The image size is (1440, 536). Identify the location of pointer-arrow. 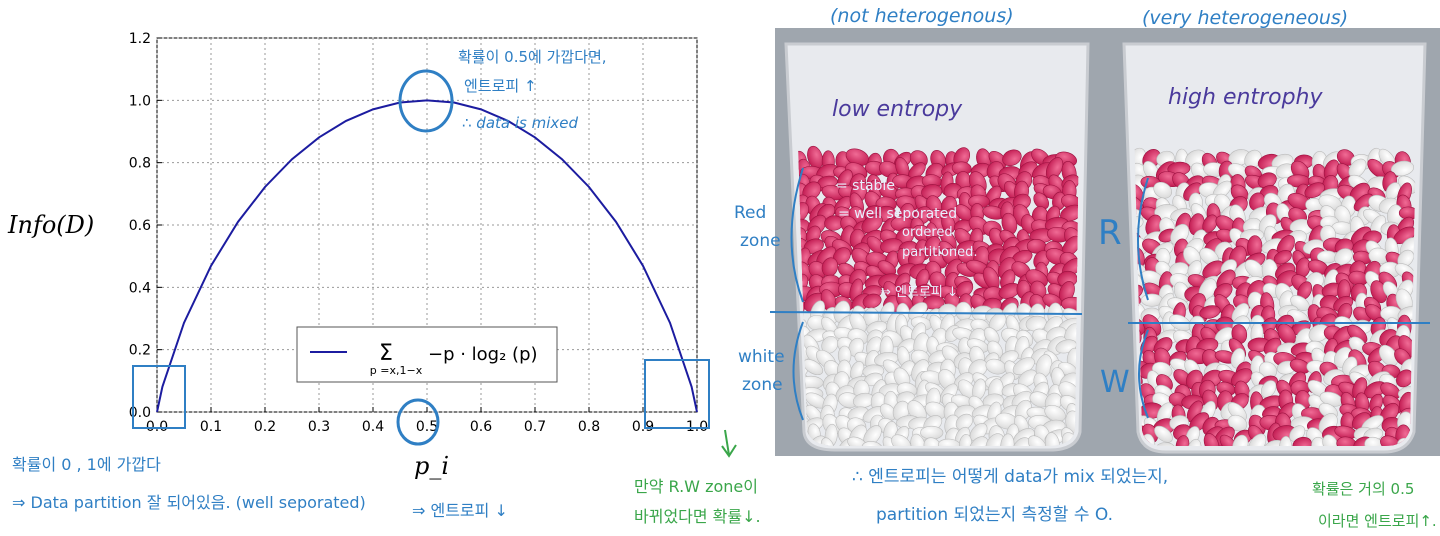
(729, 443).